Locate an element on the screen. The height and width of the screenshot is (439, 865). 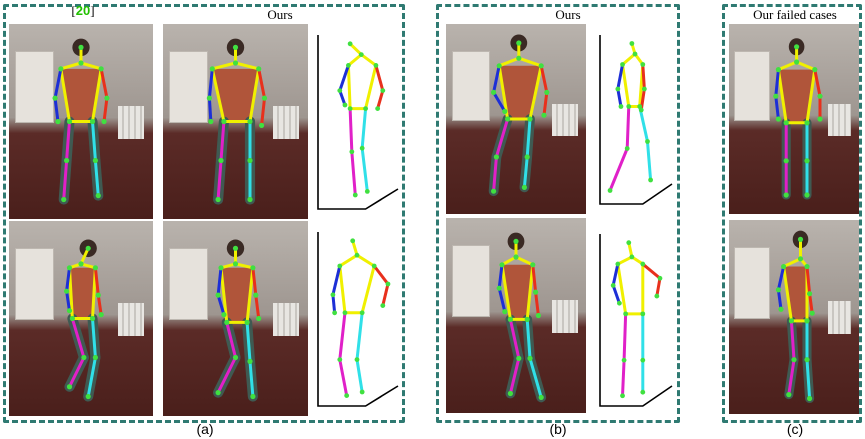
citation-number: 20 is located at coordinates (83, 10).